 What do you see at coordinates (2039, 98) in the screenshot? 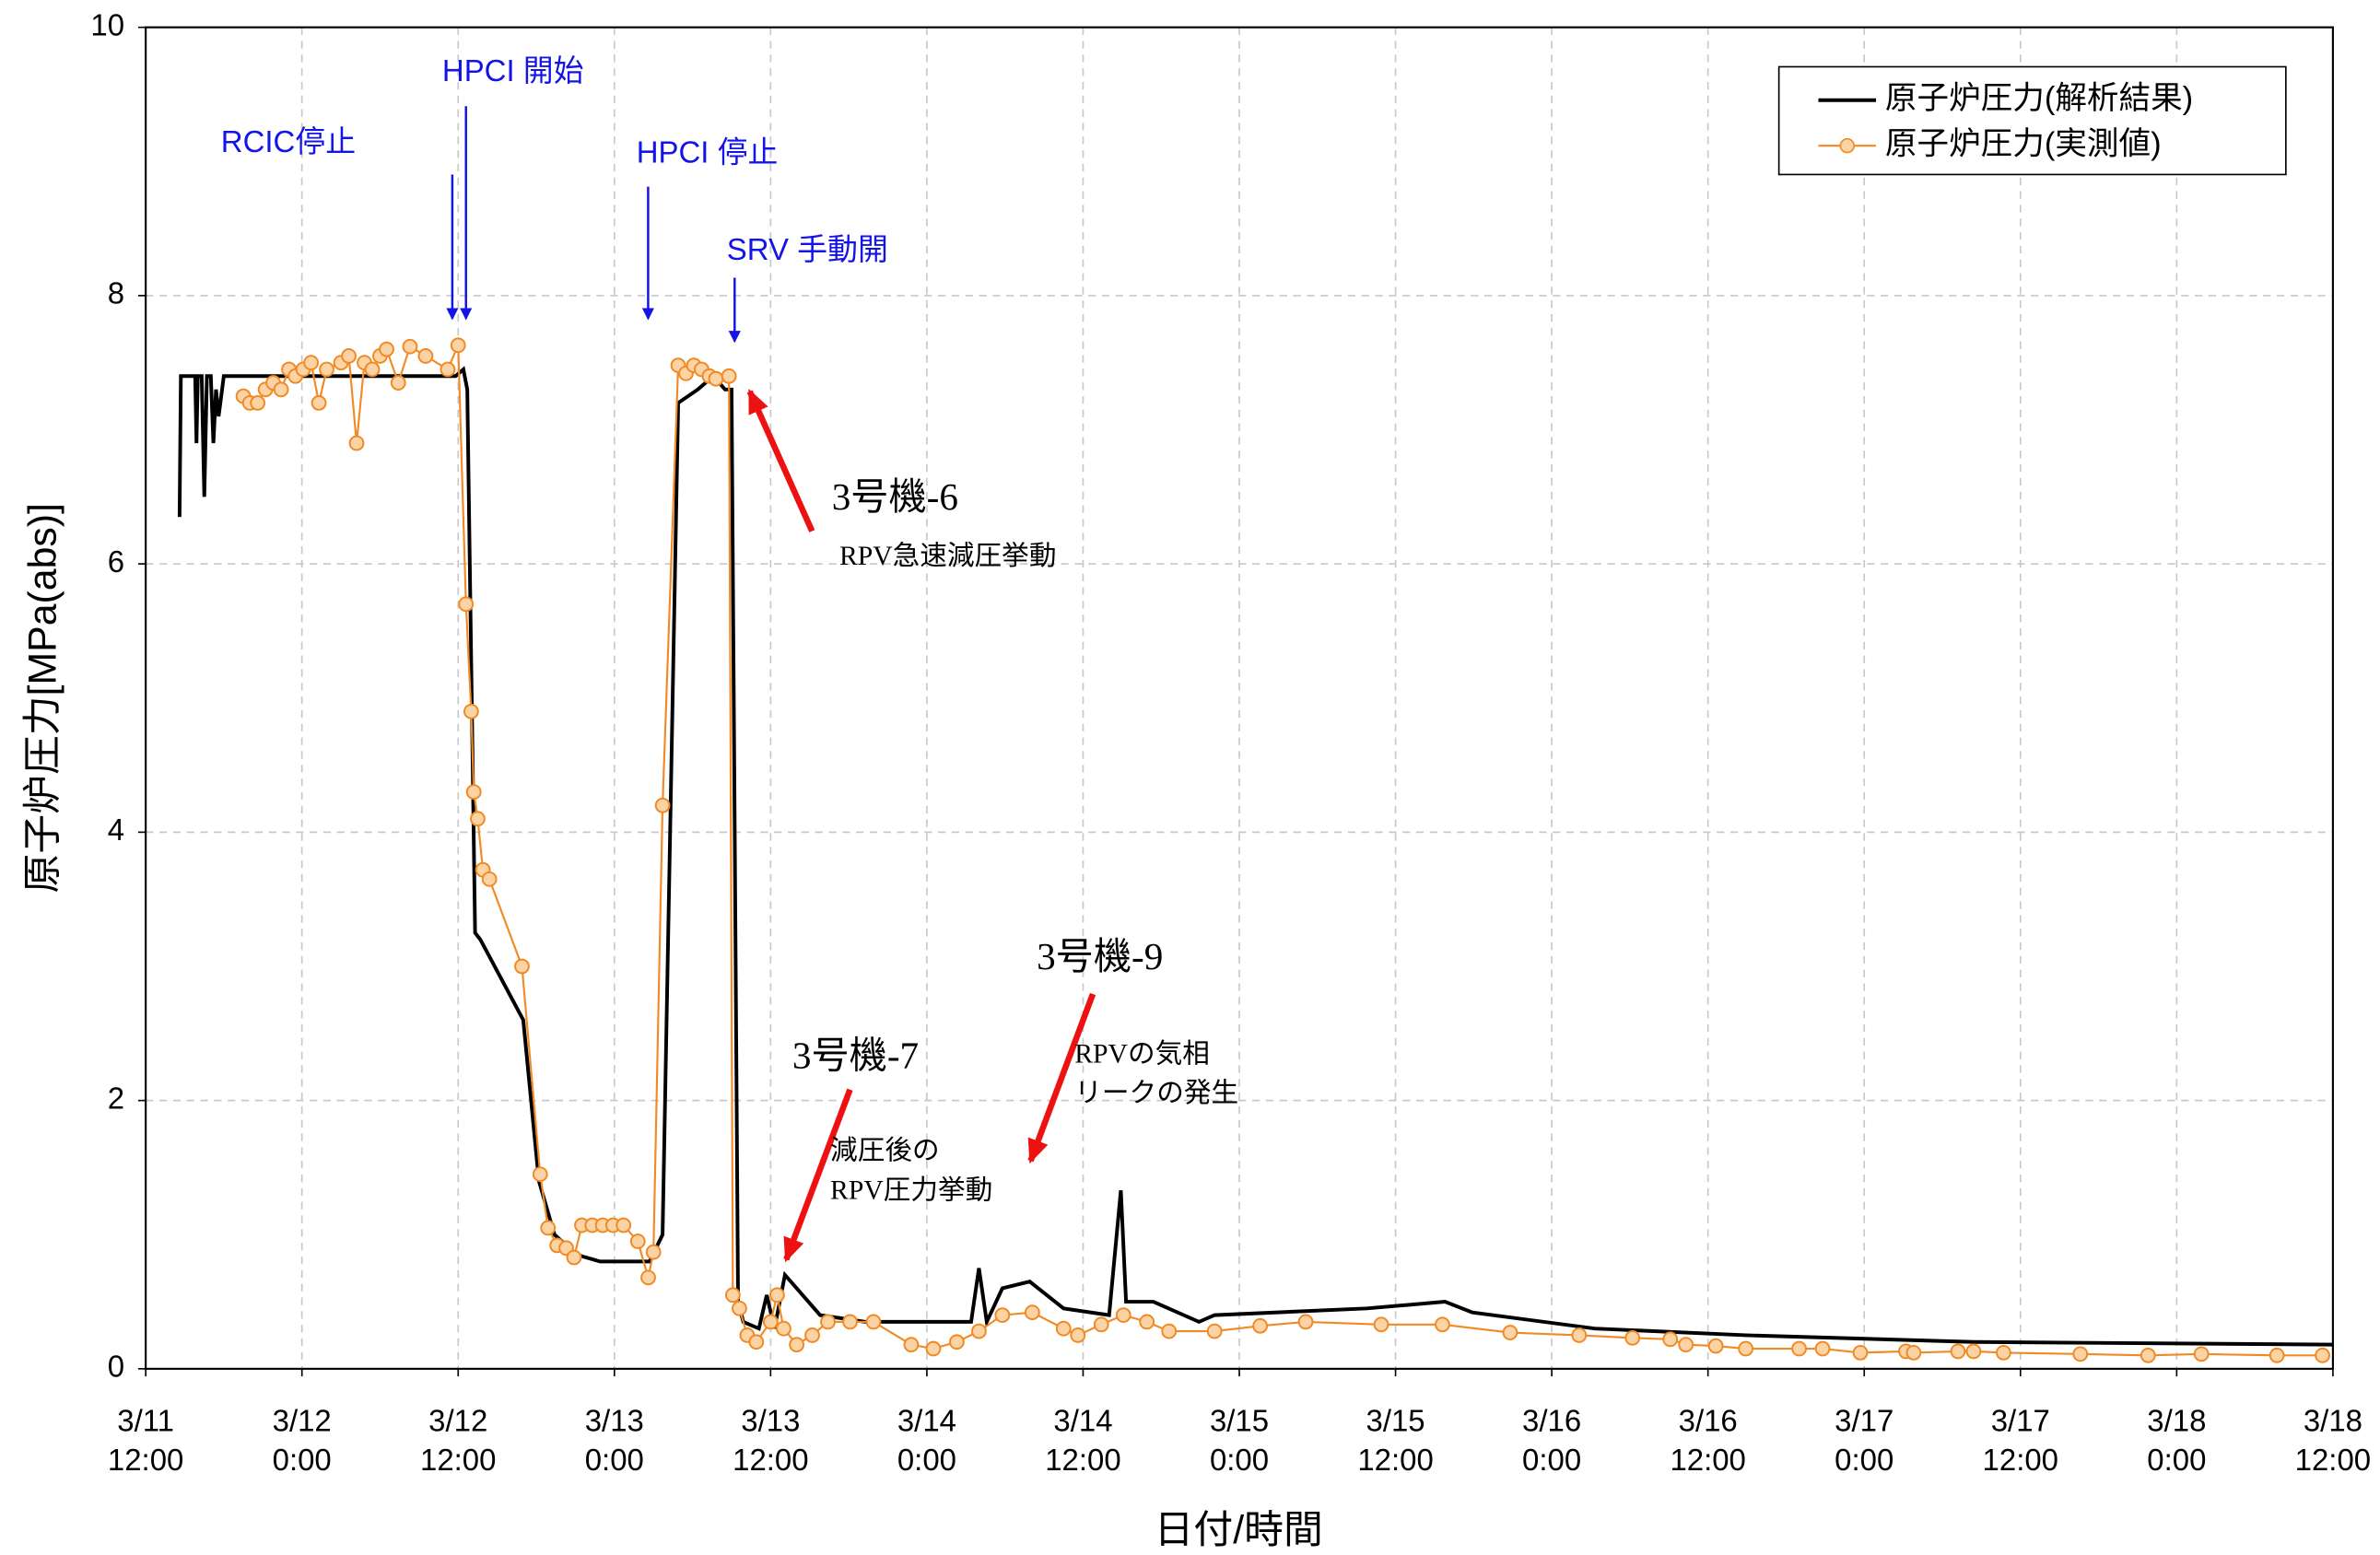
I see `legend-label: 原子炉圧力(解析結果)` at bounding box center [2039, 98].